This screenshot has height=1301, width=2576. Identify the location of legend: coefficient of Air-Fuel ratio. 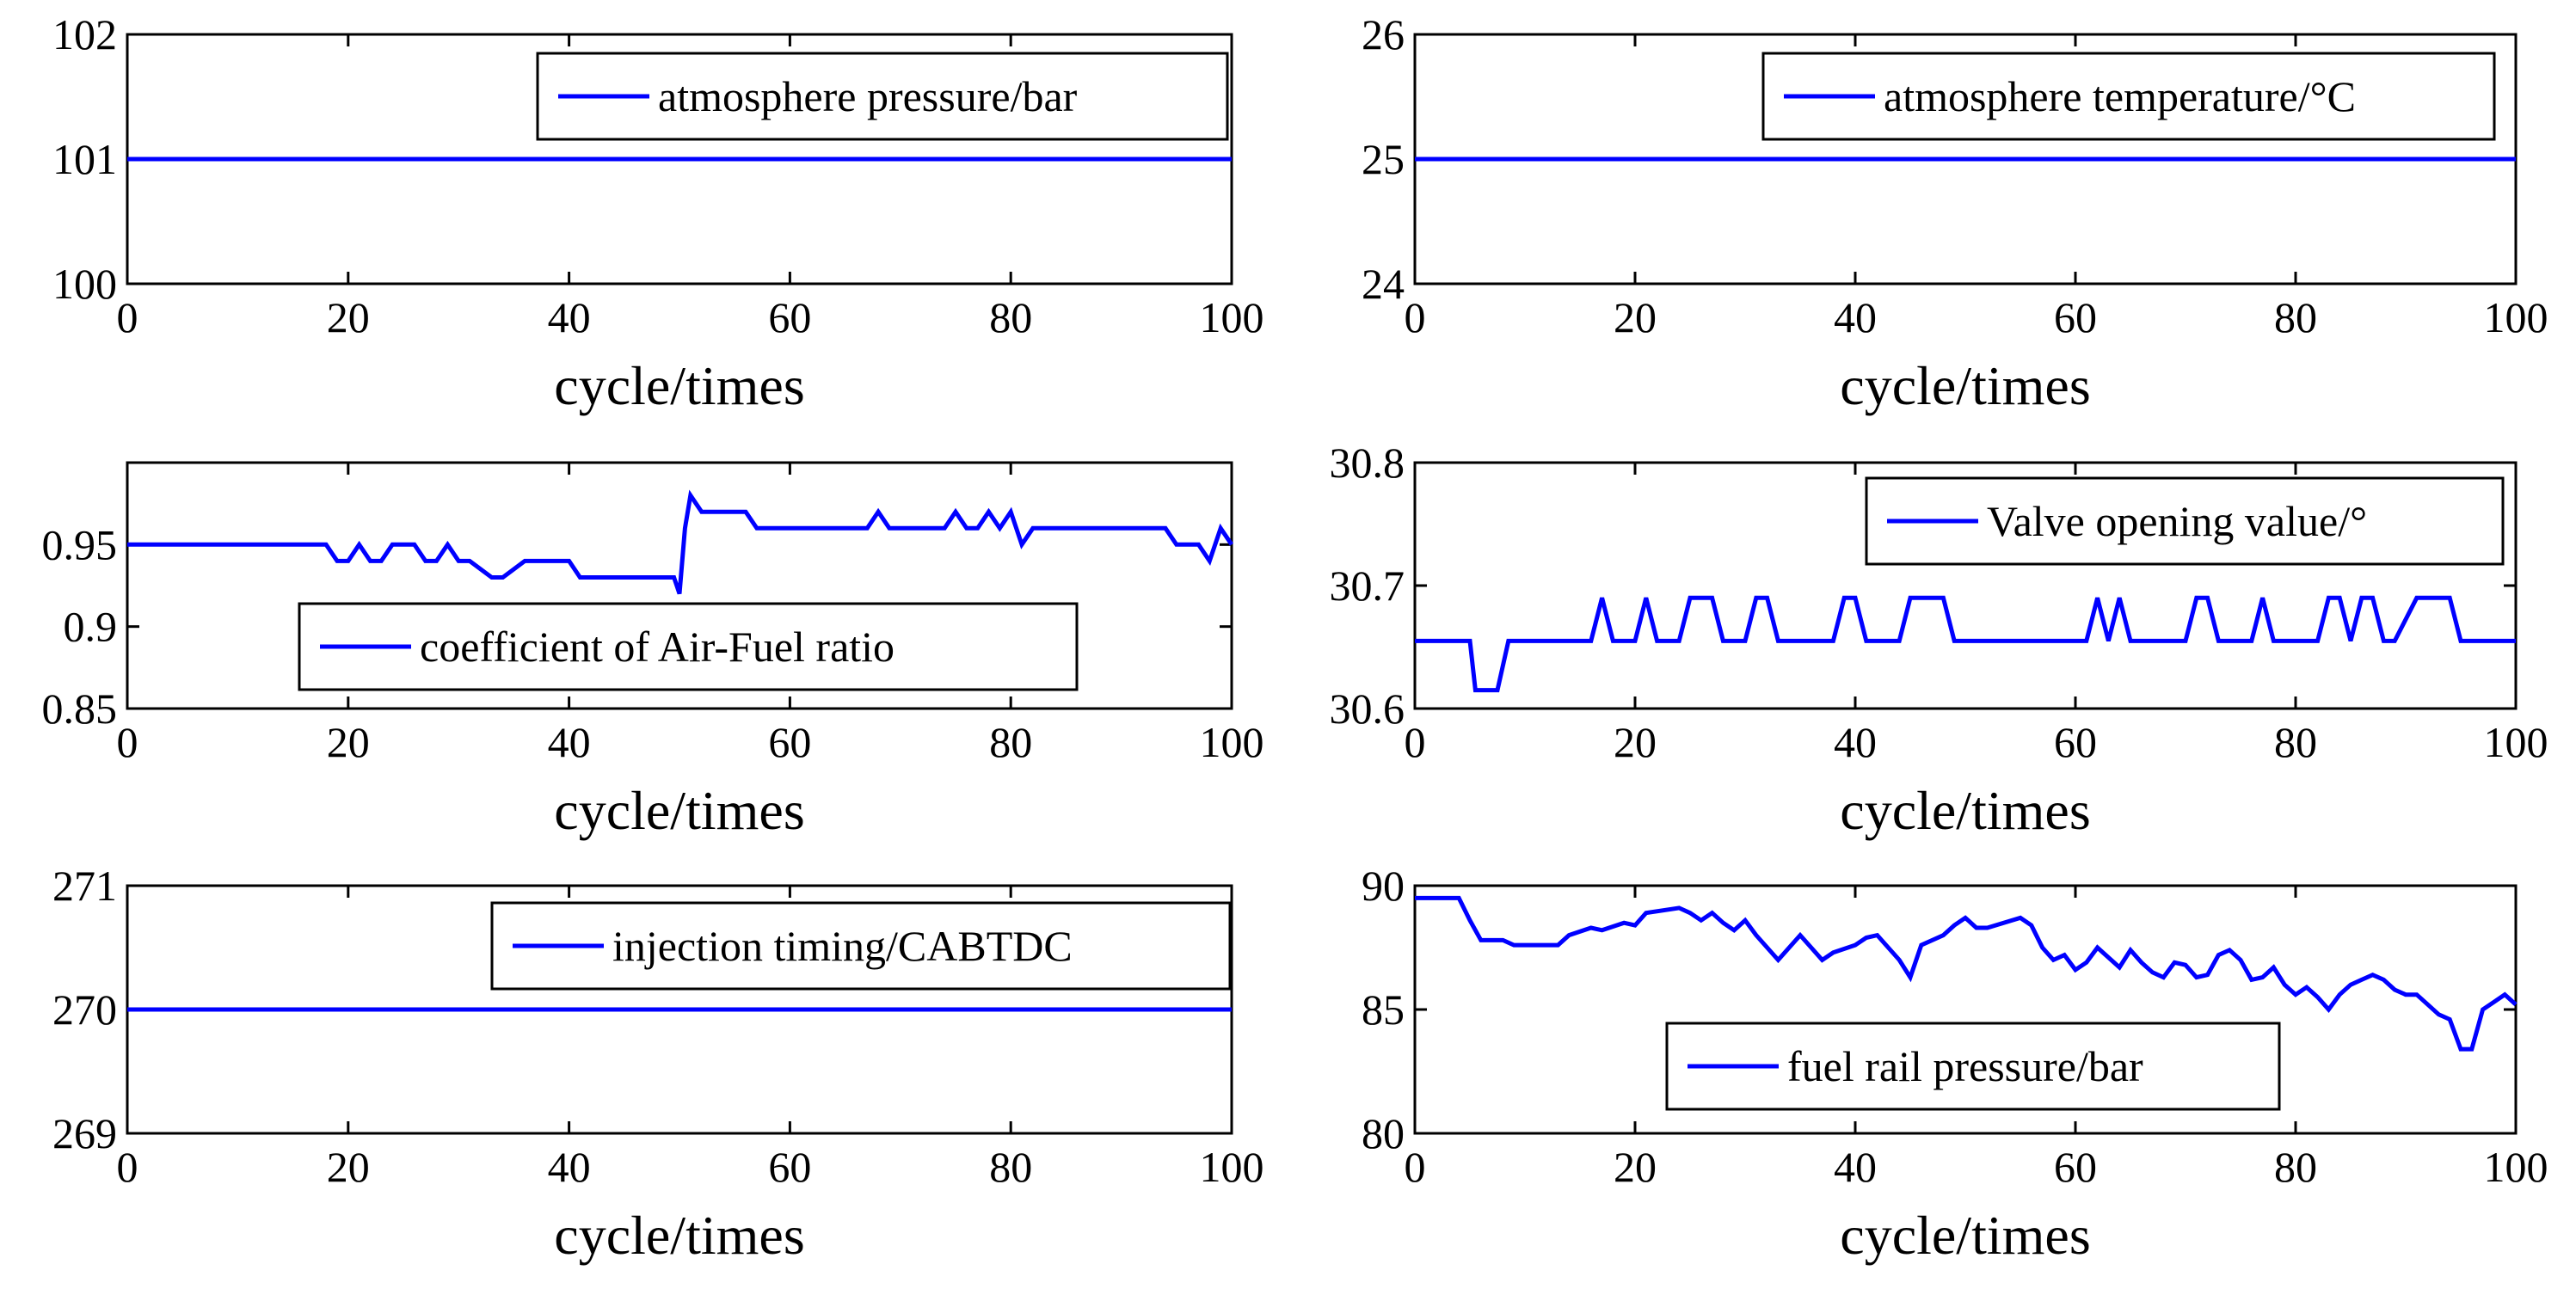
(688, 646).